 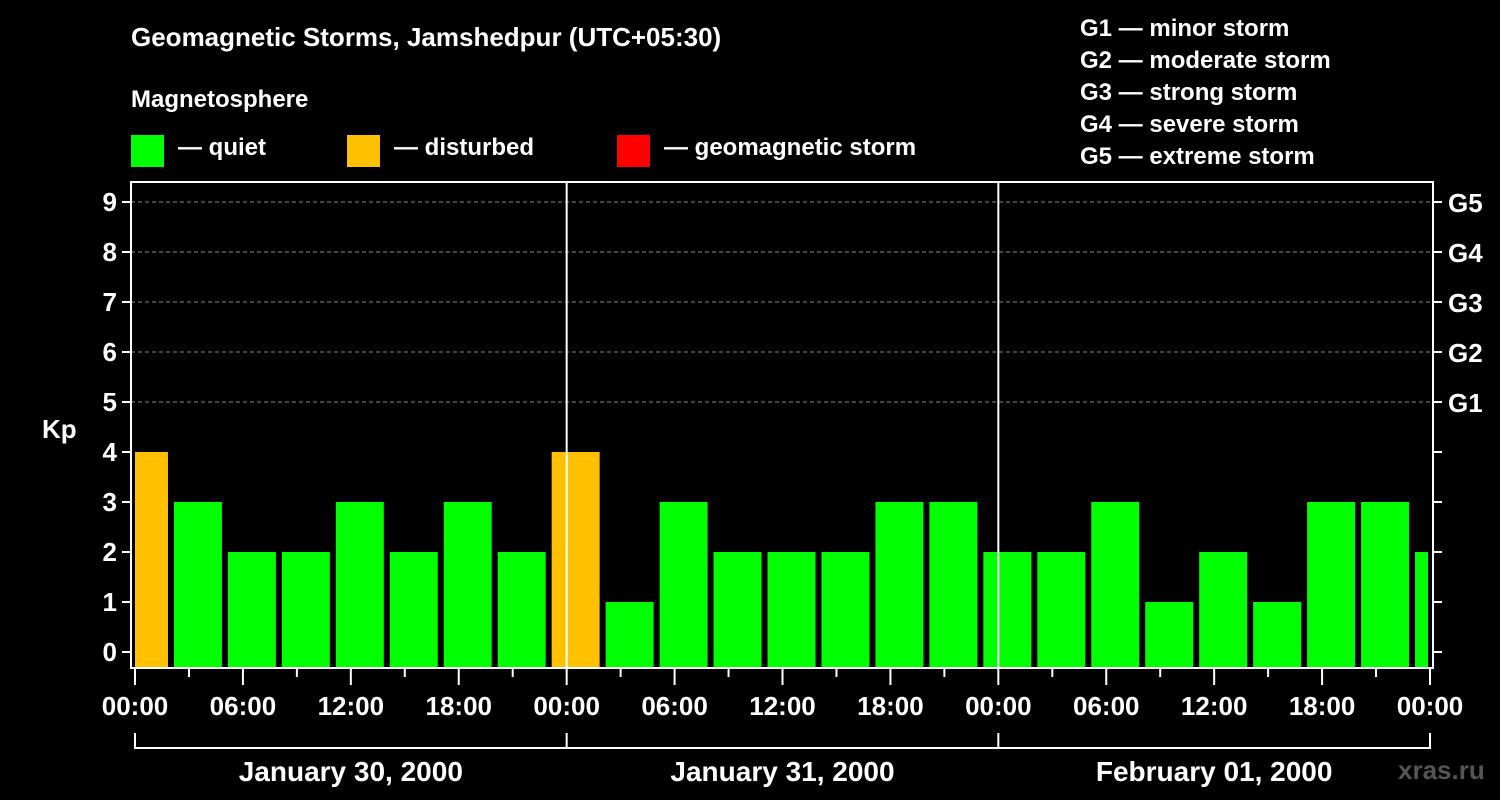 What do you see at coordinates (782, 741) in the screenshot?
I see `day-bracket` at bounding box center [782, 741].